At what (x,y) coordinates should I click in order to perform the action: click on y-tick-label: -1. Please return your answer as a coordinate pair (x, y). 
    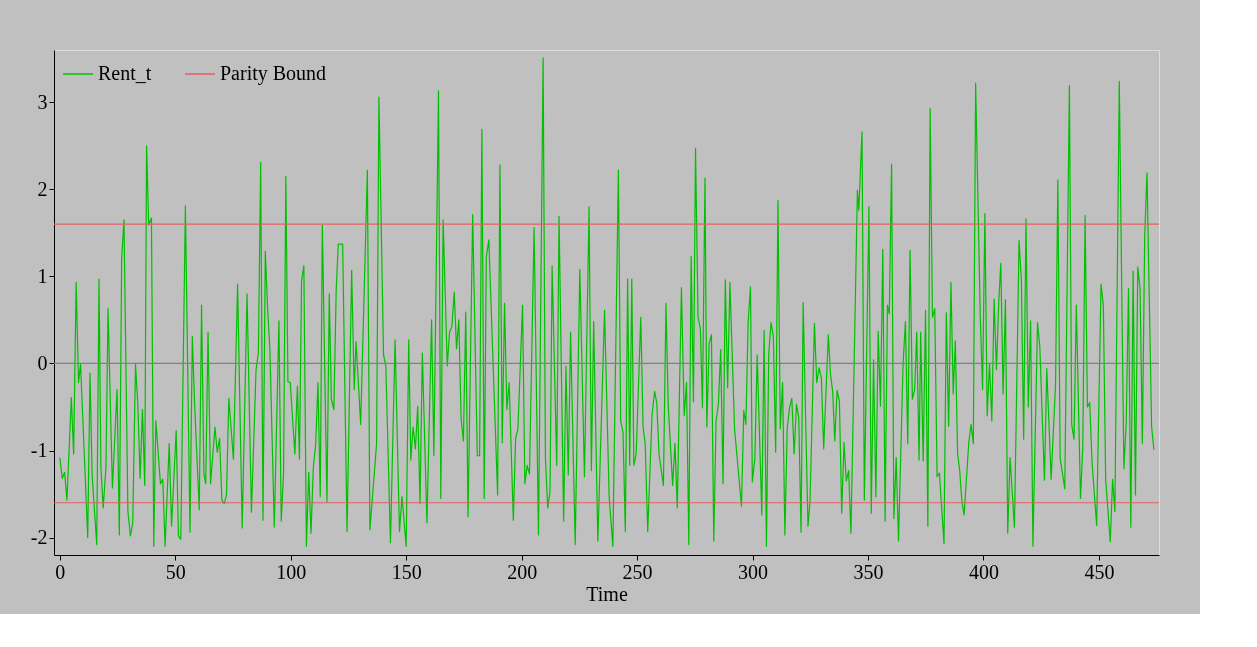
    Looking at the image, I should click on (39, 450).